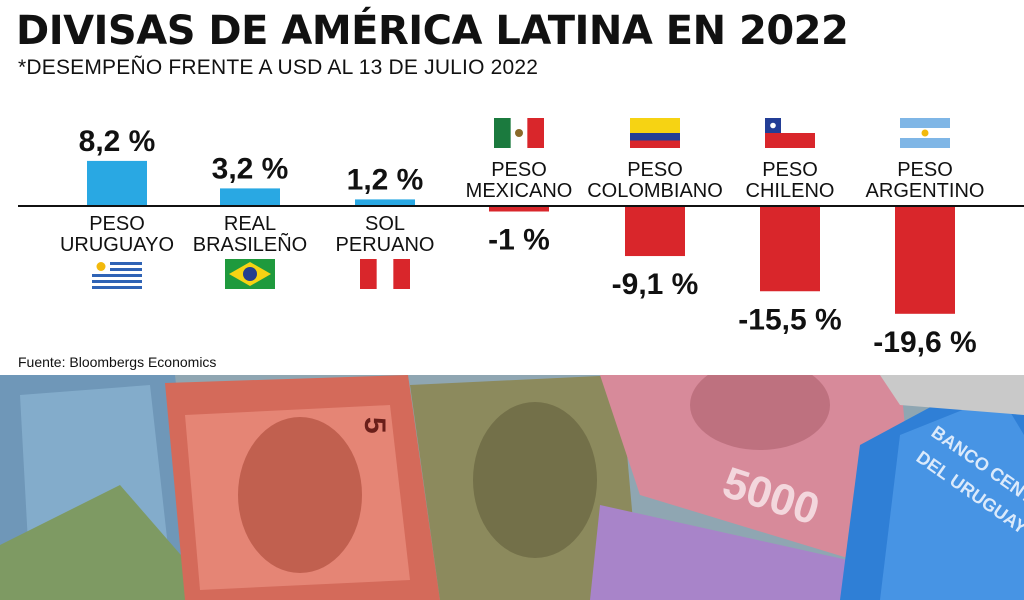  I want to click on mexico-flag, so click(519, 133).